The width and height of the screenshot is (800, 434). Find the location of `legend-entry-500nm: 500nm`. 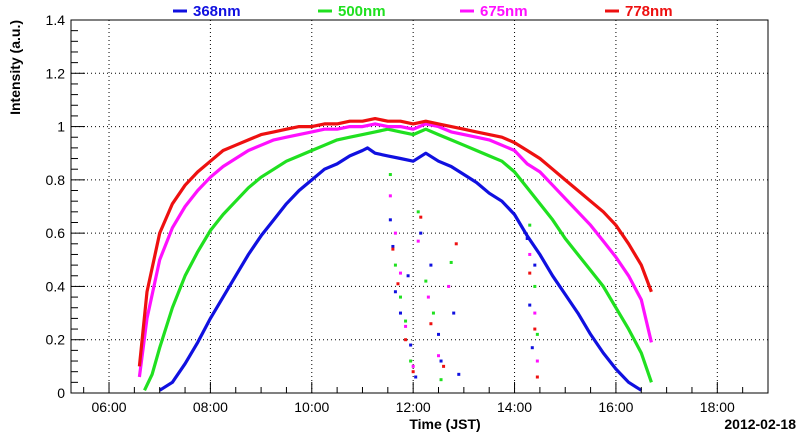

legend-entry-500nm: 500nm is located at coordinates (352, 11).